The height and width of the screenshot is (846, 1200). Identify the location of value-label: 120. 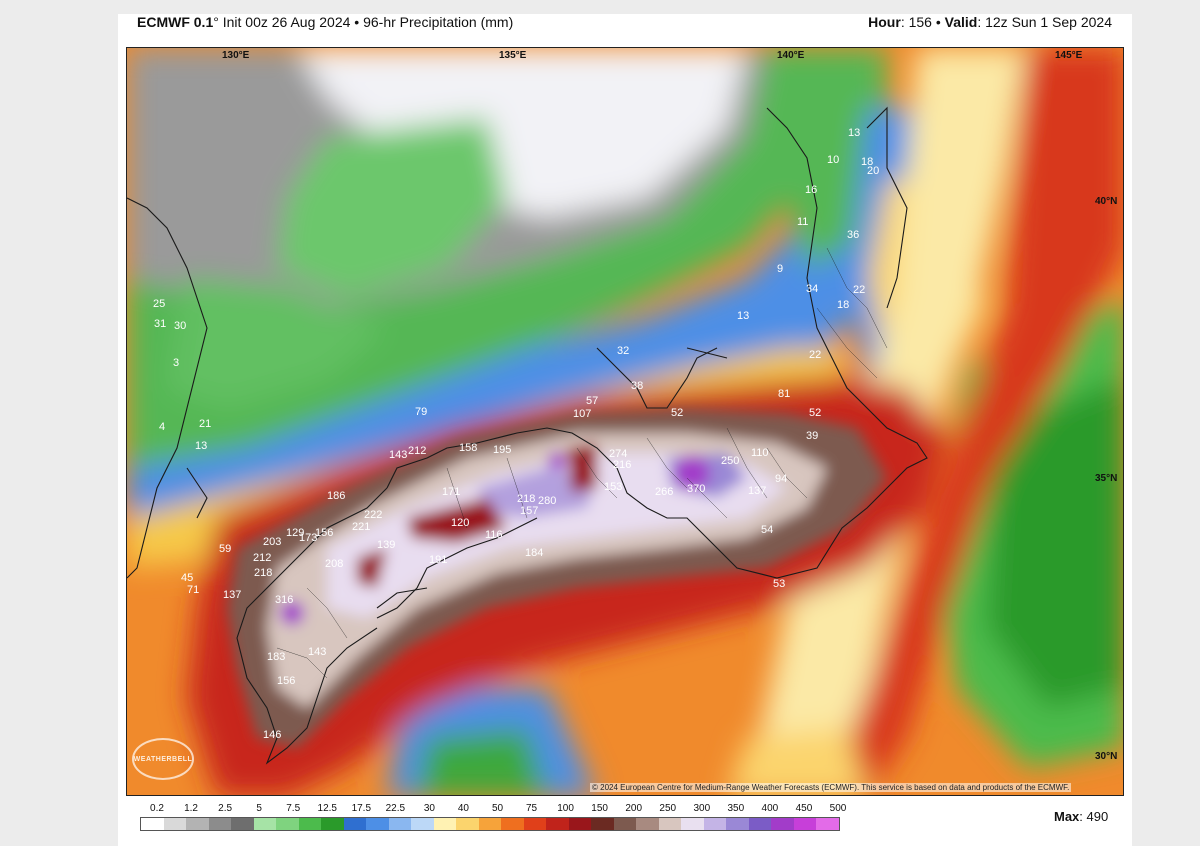
(460, 523).